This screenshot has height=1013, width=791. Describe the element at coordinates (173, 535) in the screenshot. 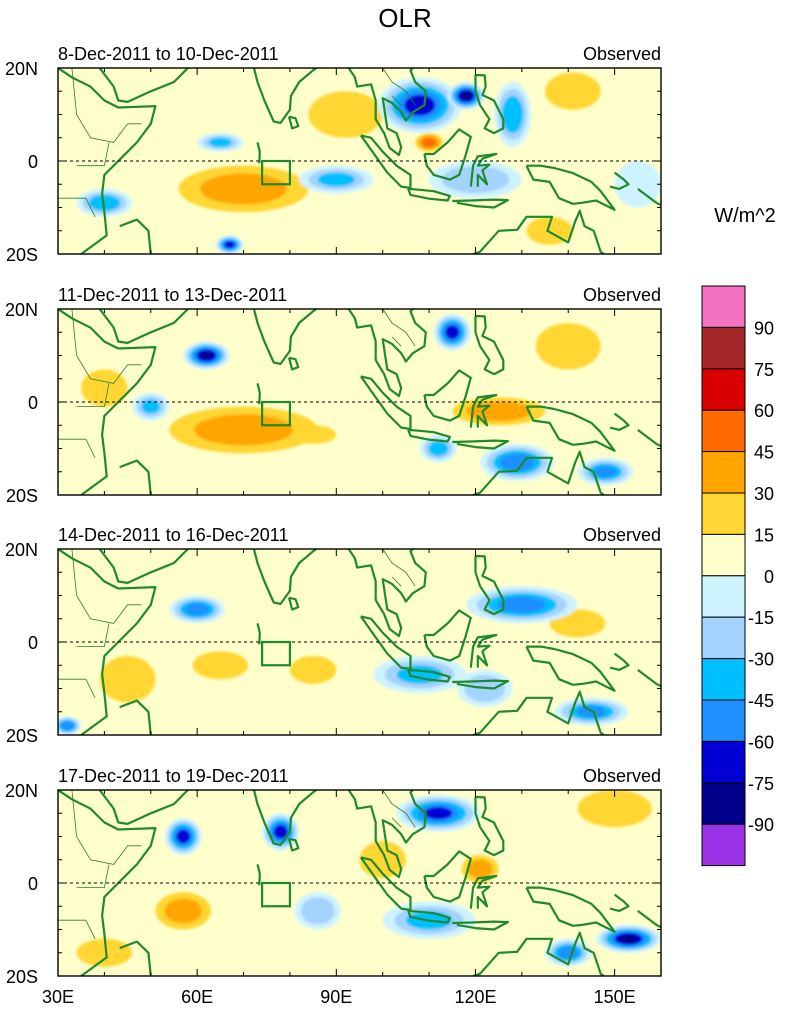

I see `panel-period: 14-Dec-2011 to 16-Dec-2011` at that location.